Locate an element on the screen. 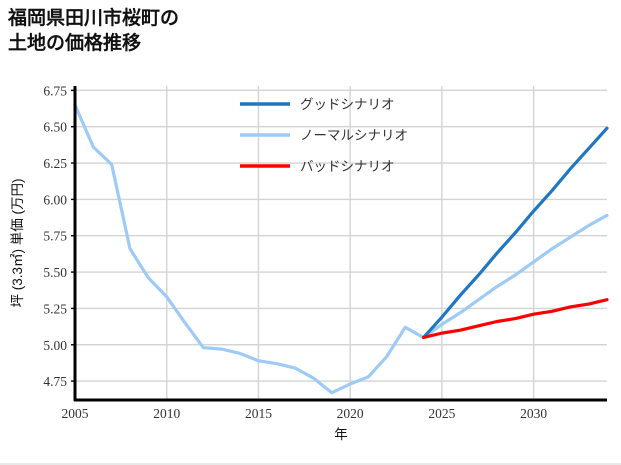 The image size is (621, 465). x-tick-label: 2020 is located at coordinates (350, 413).